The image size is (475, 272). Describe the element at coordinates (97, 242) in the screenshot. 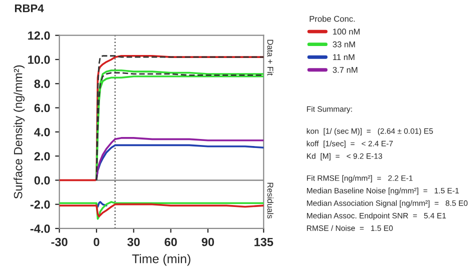

I see `x-tick-label: 0` at that location.